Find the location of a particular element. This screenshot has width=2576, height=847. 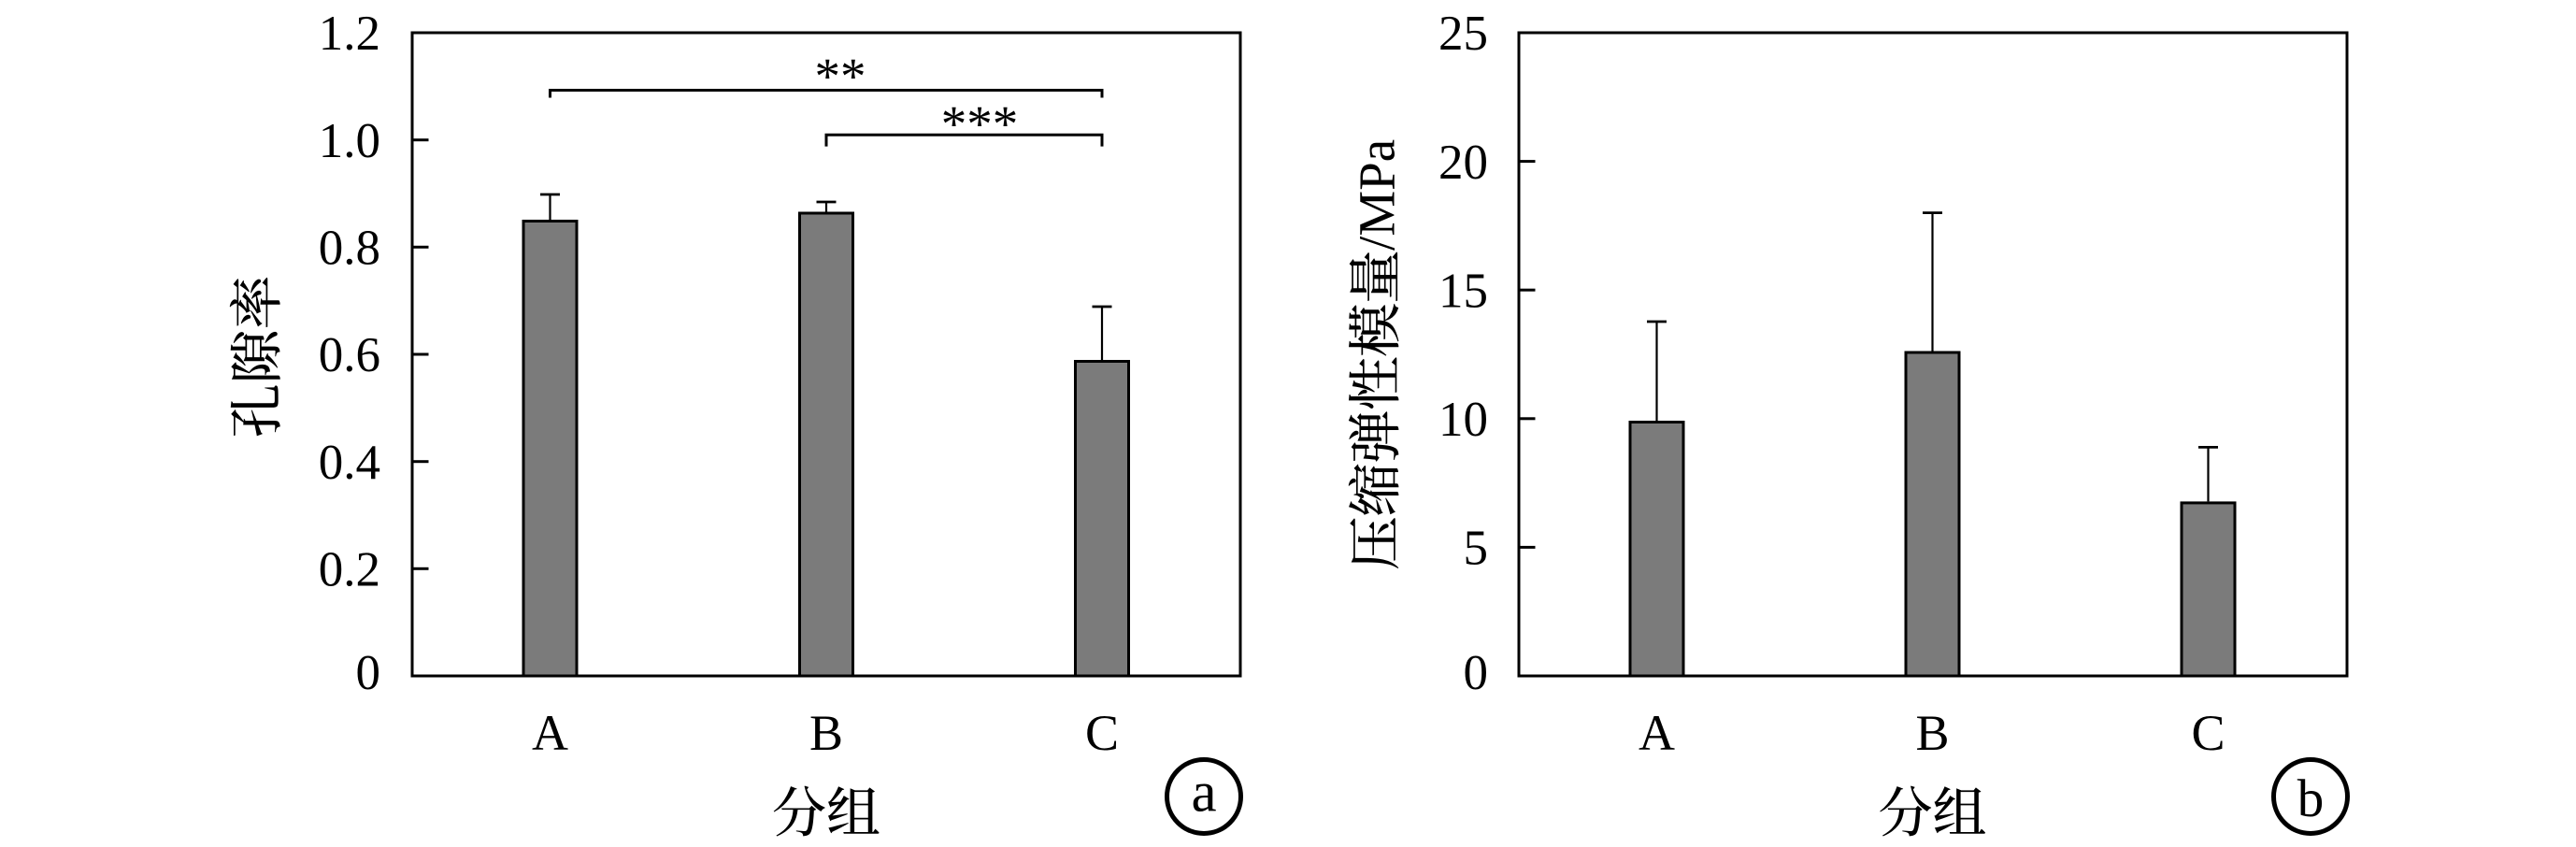

svg-text: 1.0 is located at coordinates (349, 141).